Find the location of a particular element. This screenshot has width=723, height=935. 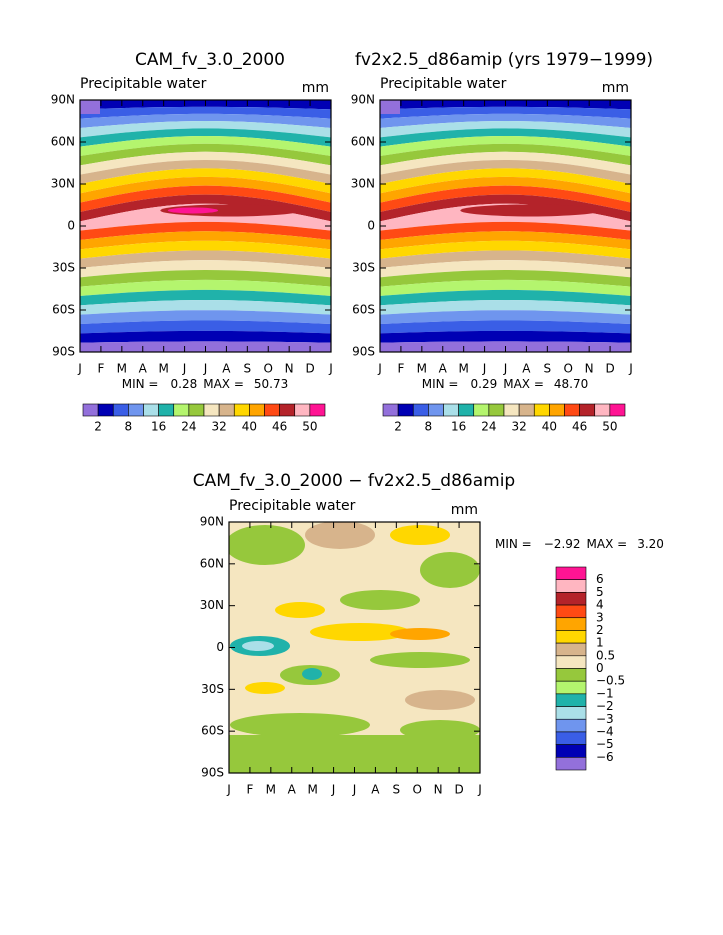

x-tick-label: O is located at coordinates (417, 790).